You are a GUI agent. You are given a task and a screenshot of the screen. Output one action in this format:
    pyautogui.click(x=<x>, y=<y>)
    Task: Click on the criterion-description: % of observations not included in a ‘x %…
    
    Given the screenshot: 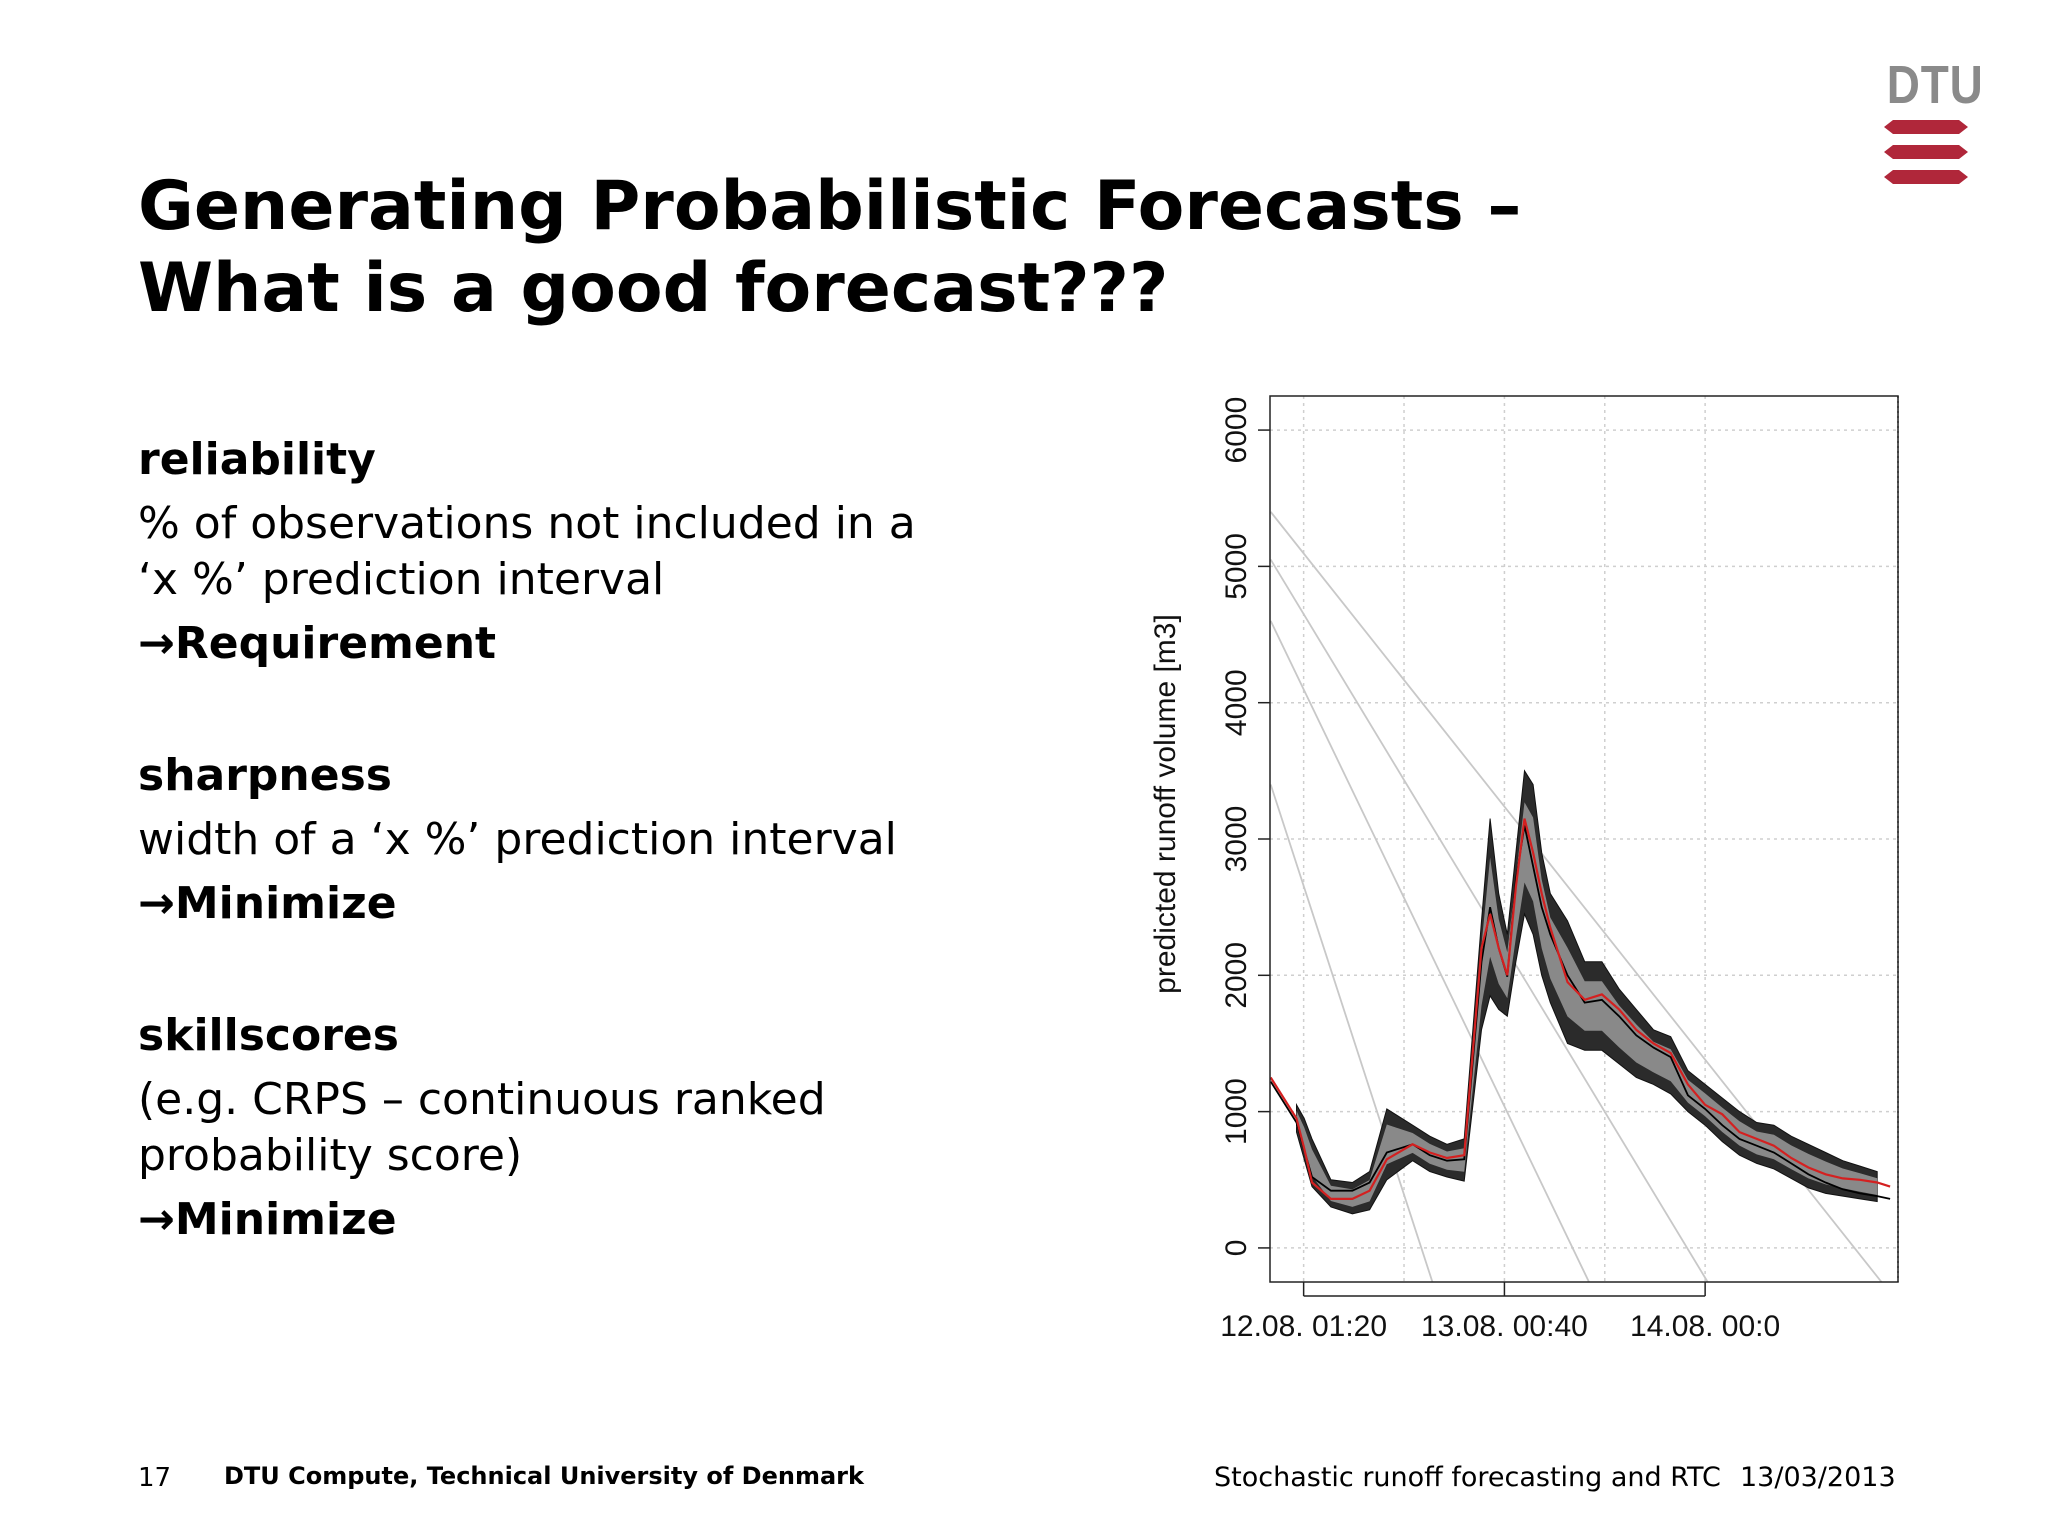 What is the action you would take?
    pyautogui.click(x=588, y=552)
    